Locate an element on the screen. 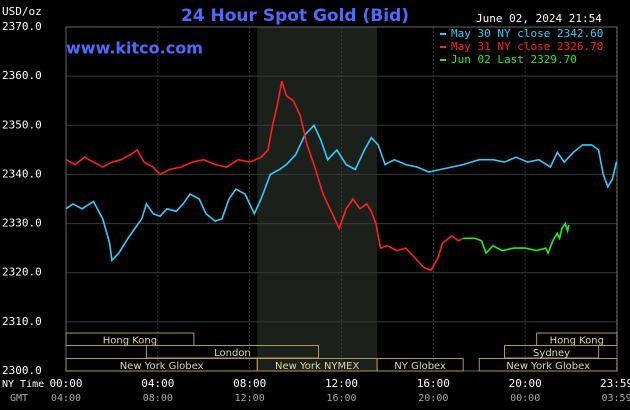 Image resolution: width=630 pixels, height=410 pixels. x2-tick-label: 04:00 is located at coordinates (66, 398).